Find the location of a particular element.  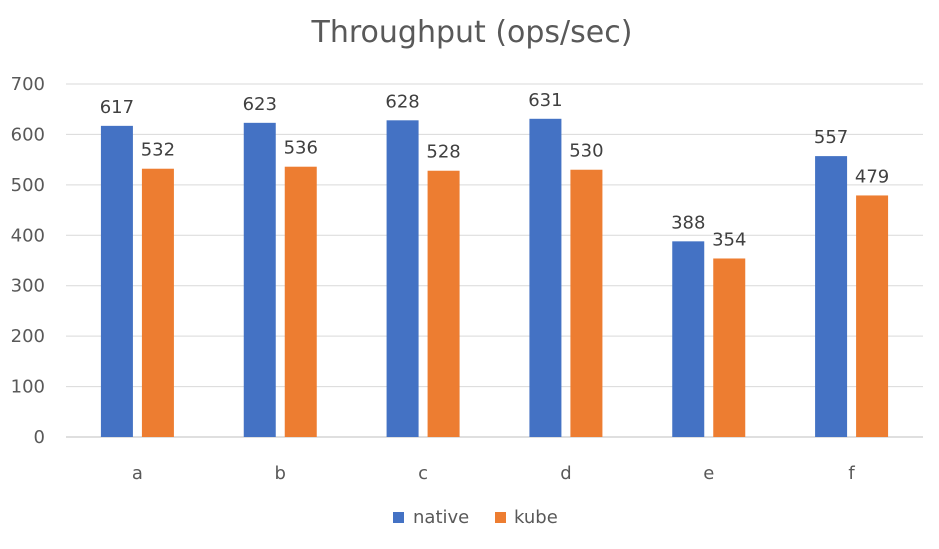

legend: native kube is located at coordinates (475, 517).